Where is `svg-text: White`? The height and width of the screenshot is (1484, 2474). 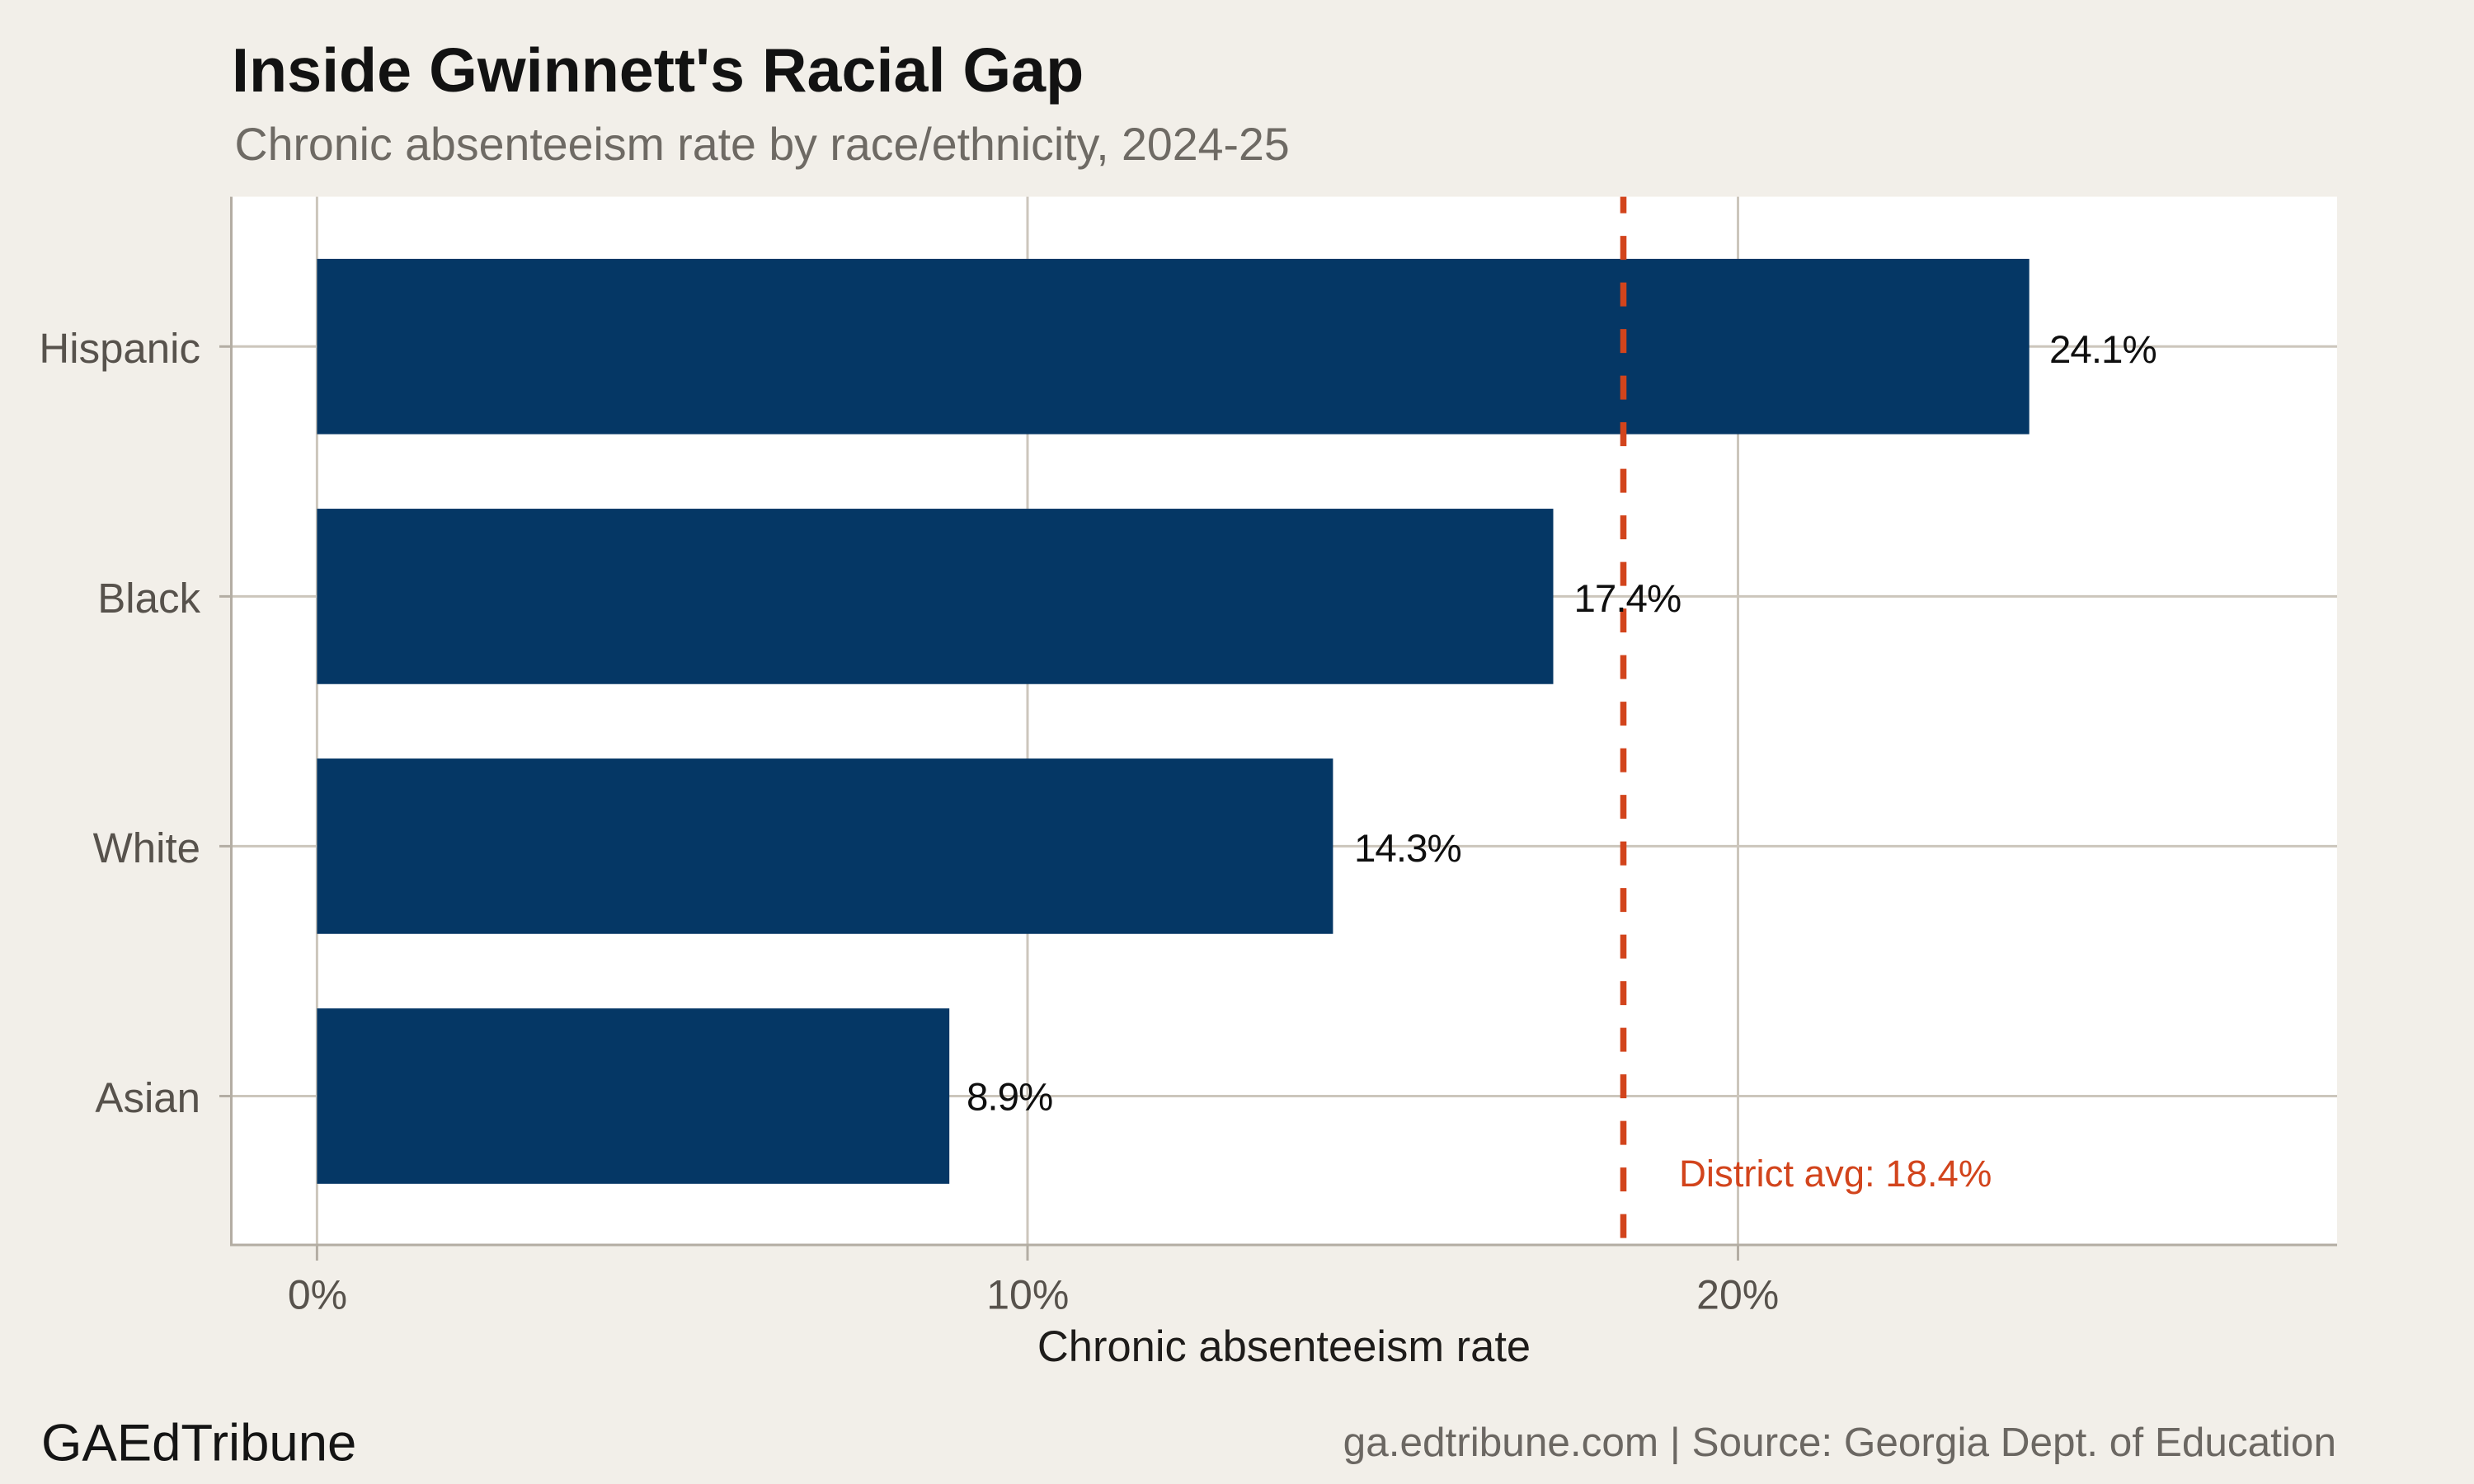
svg-text: White is located at coordinates (146, 847).